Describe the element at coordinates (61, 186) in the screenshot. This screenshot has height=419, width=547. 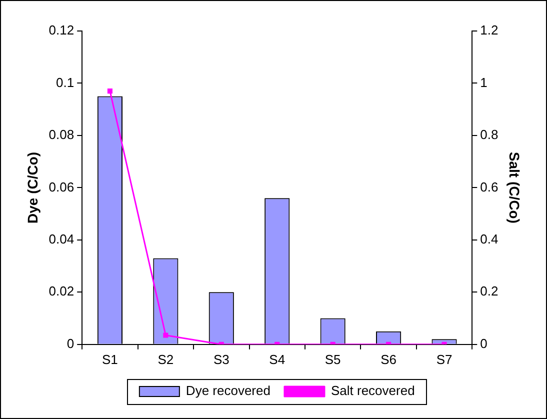
I see `y-tick-label: 0.06` at that location.